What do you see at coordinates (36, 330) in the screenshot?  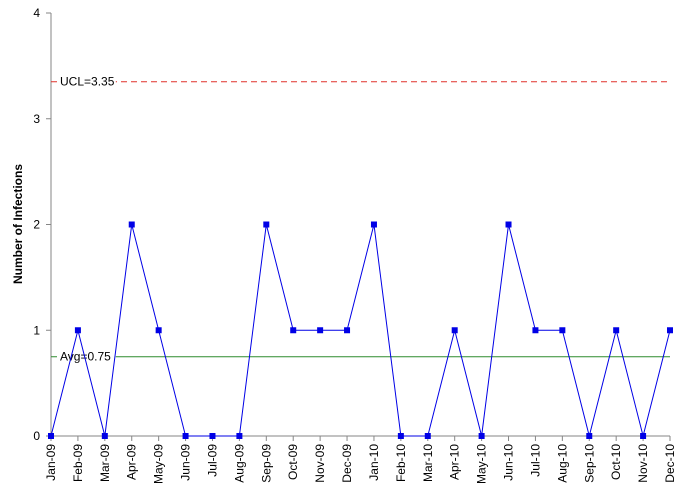 I see `y-tick-label: 1` at bounding box center [36, 330].